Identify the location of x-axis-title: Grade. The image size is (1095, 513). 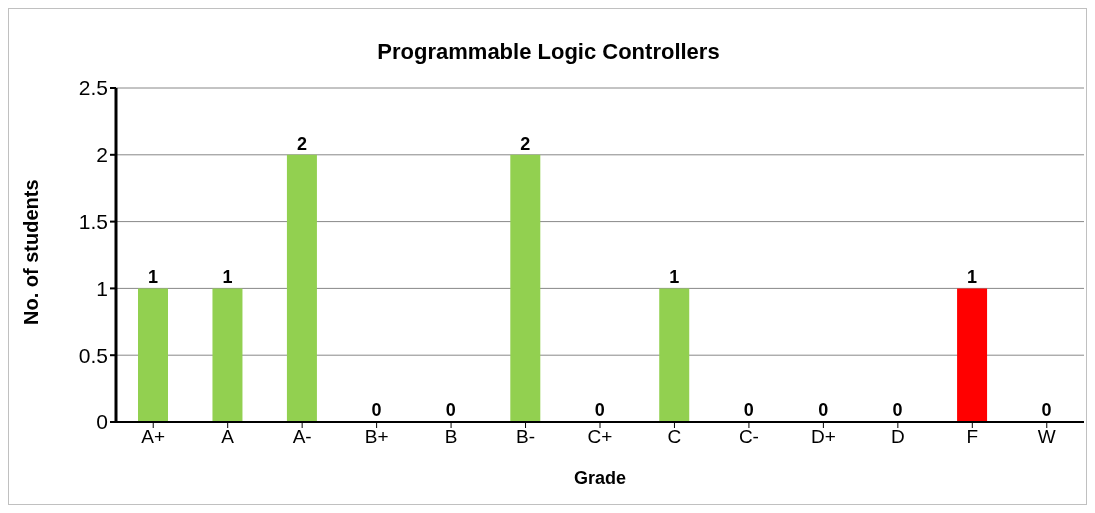
(600, 478).